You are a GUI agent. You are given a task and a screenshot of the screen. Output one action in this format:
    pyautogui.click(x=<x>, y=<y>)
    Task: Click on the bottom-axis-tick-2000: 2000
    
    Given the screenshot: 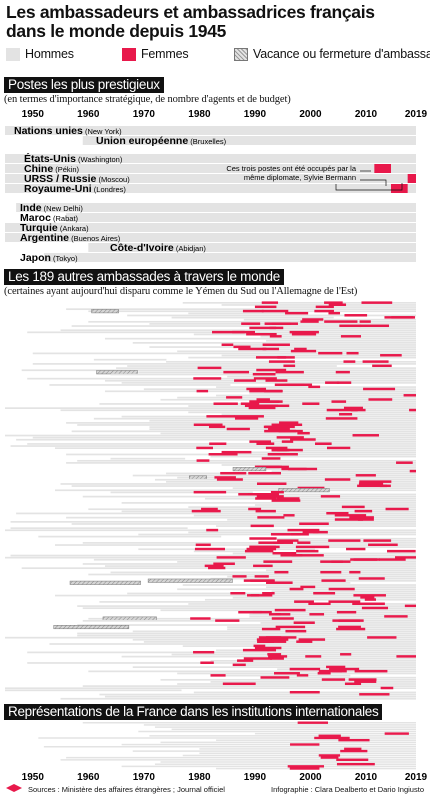 What is the action you would take?
    pyautogui.click(x=310, y=777)
    